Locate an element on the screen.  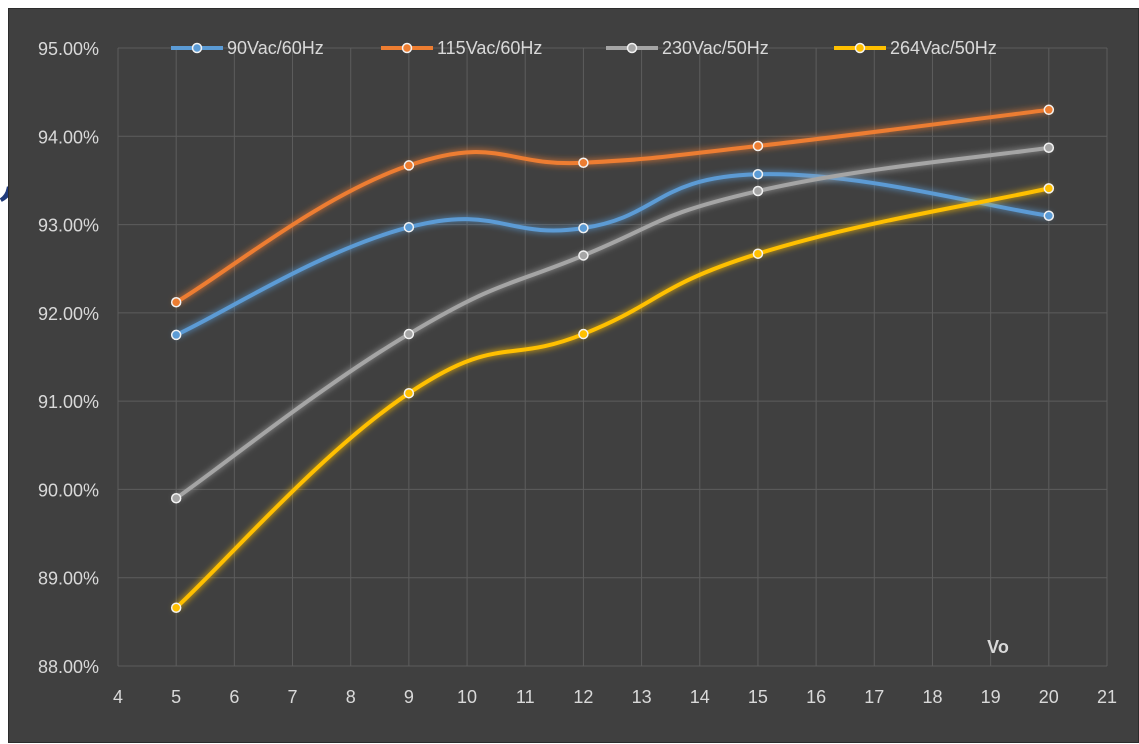
x-tick-label: 16 is located at coordinates (816, 697).